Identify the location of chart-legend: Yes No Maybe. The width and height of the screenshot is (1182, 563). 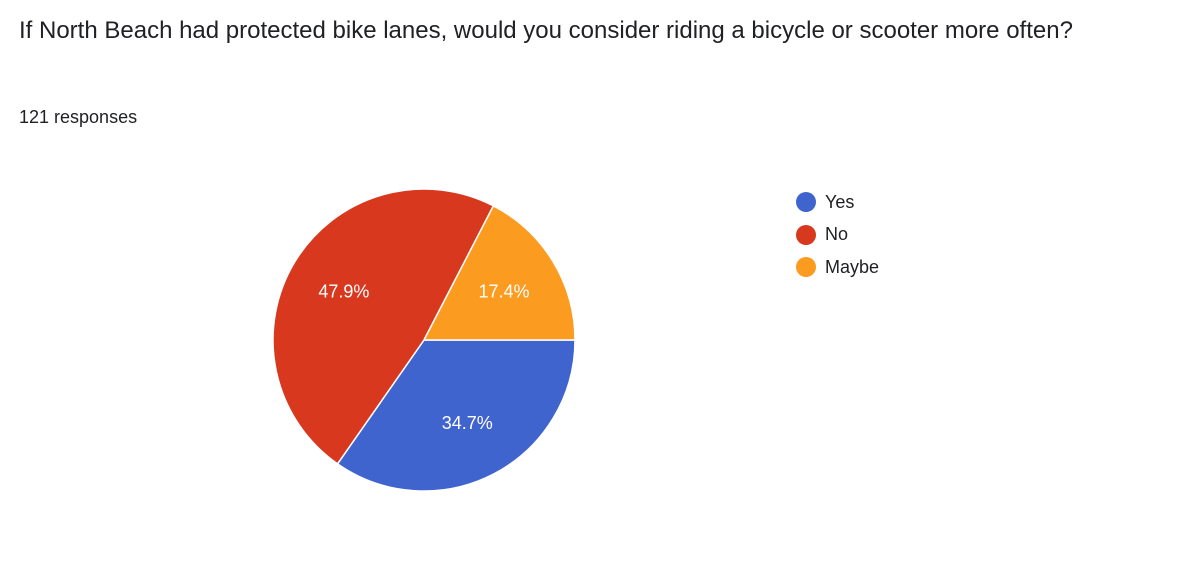
(837, 235).